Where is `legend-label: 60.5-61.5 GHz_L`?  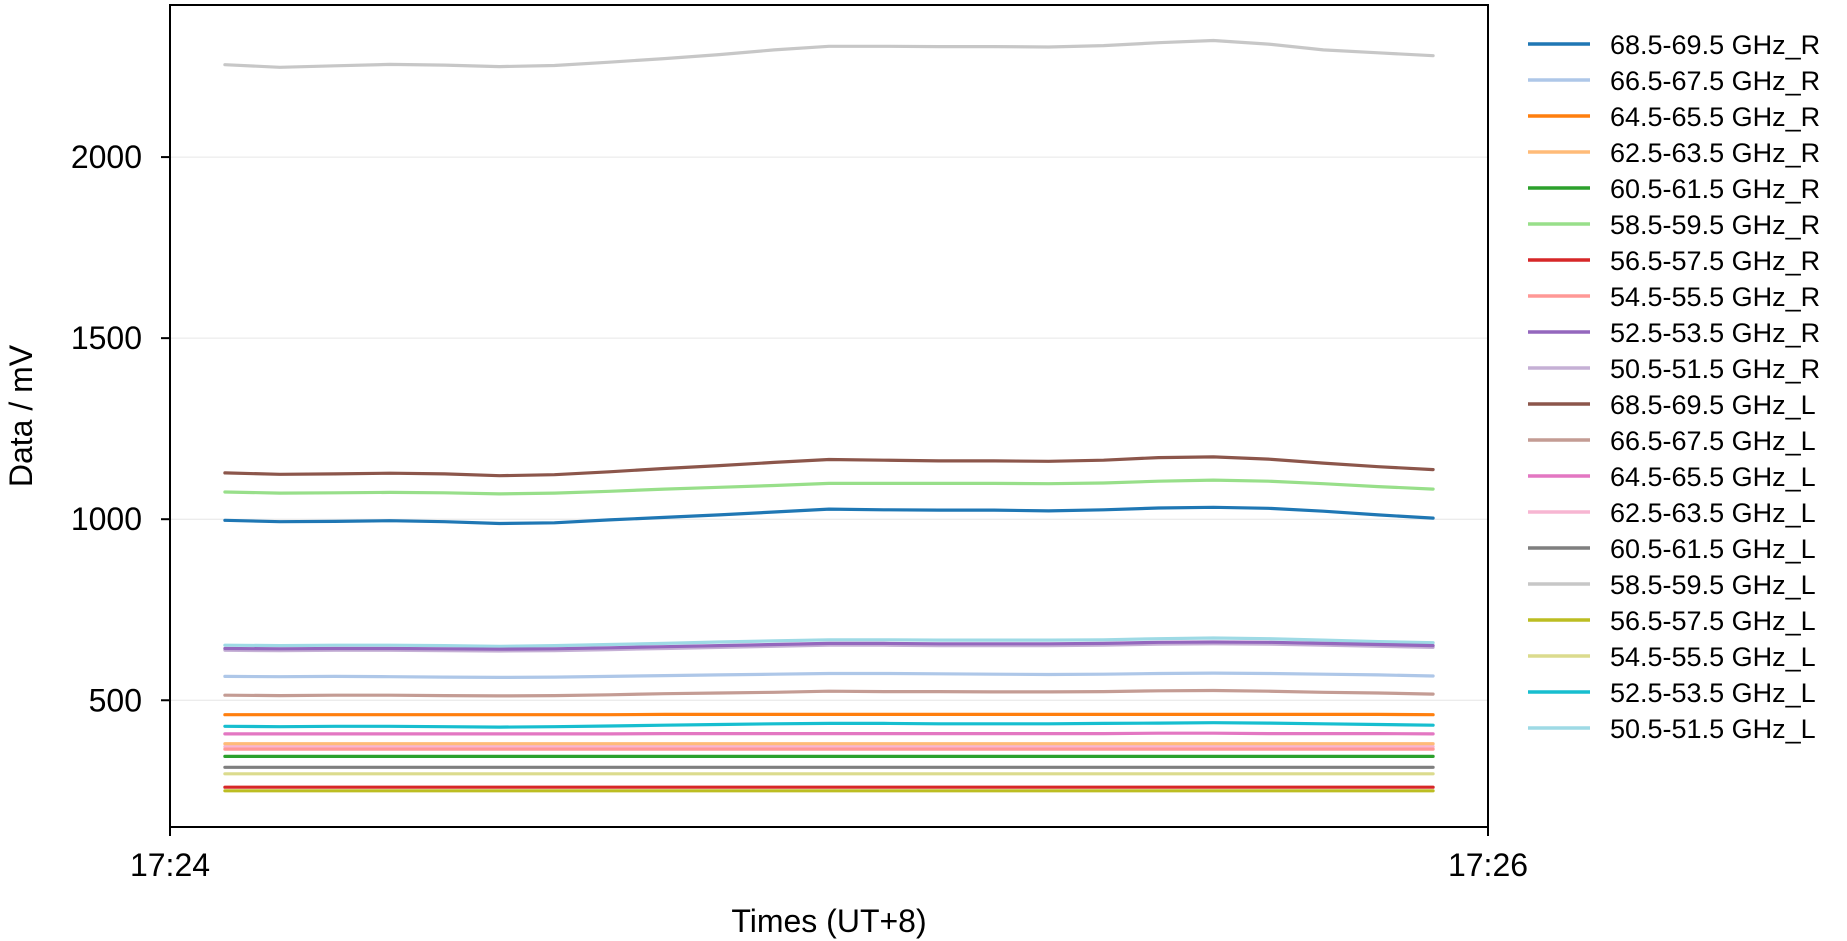 legend-label: 60.5-61.5 GHz_L is located at coordinates (1713, 549).